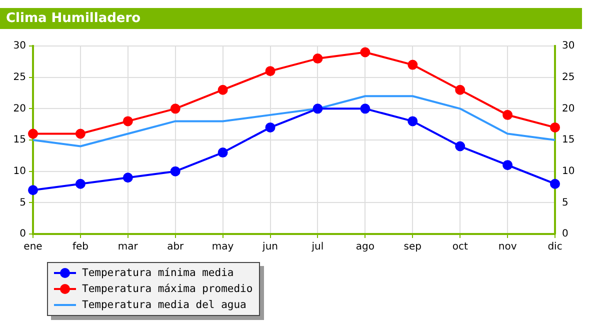 Image resolution: width=592 pixels, height=327 pixels. I want to click on y-tick-label: 5, so click(23, 202).